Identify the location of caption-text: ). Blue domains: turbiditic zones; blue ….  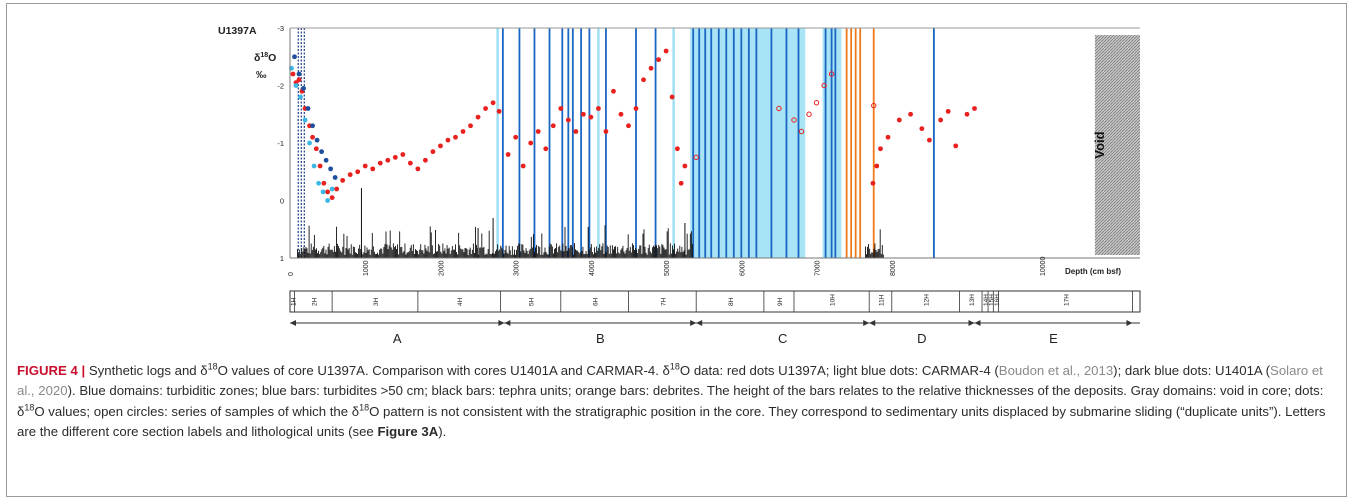
(670, 401).